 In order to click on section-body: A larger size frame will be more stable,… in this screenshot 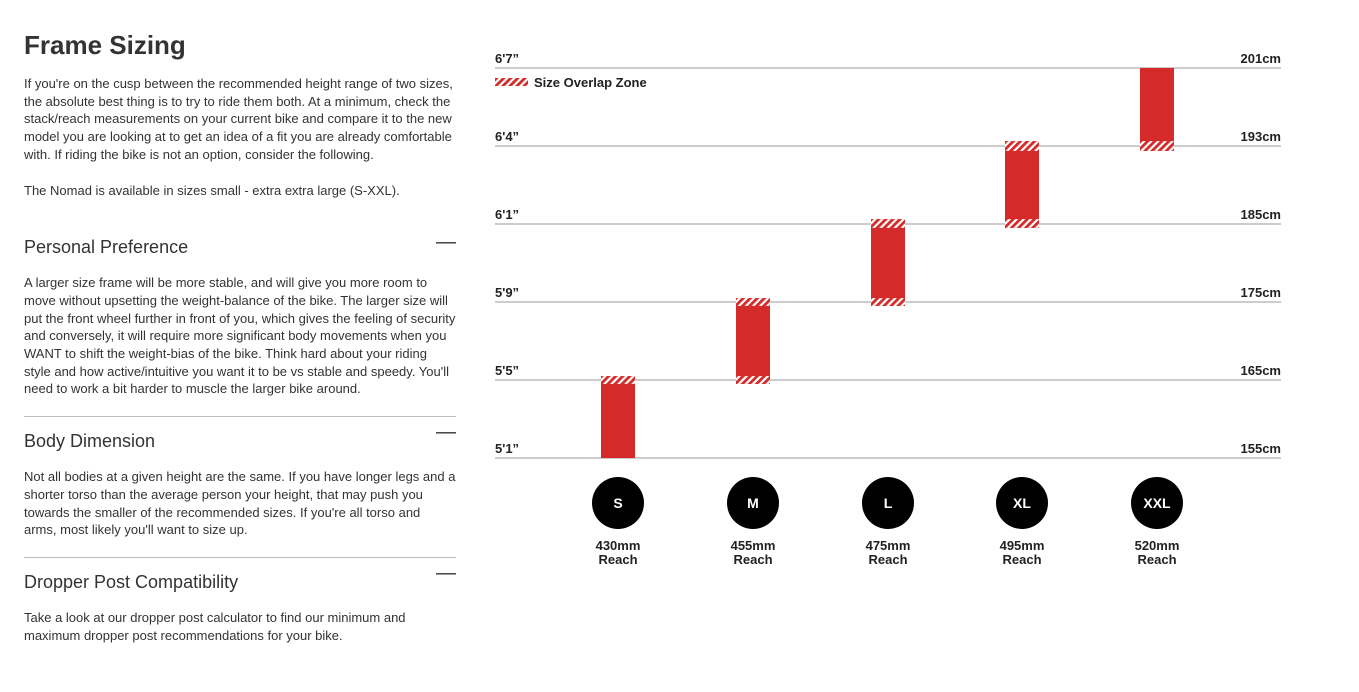, I will do `click(240, 336)`.